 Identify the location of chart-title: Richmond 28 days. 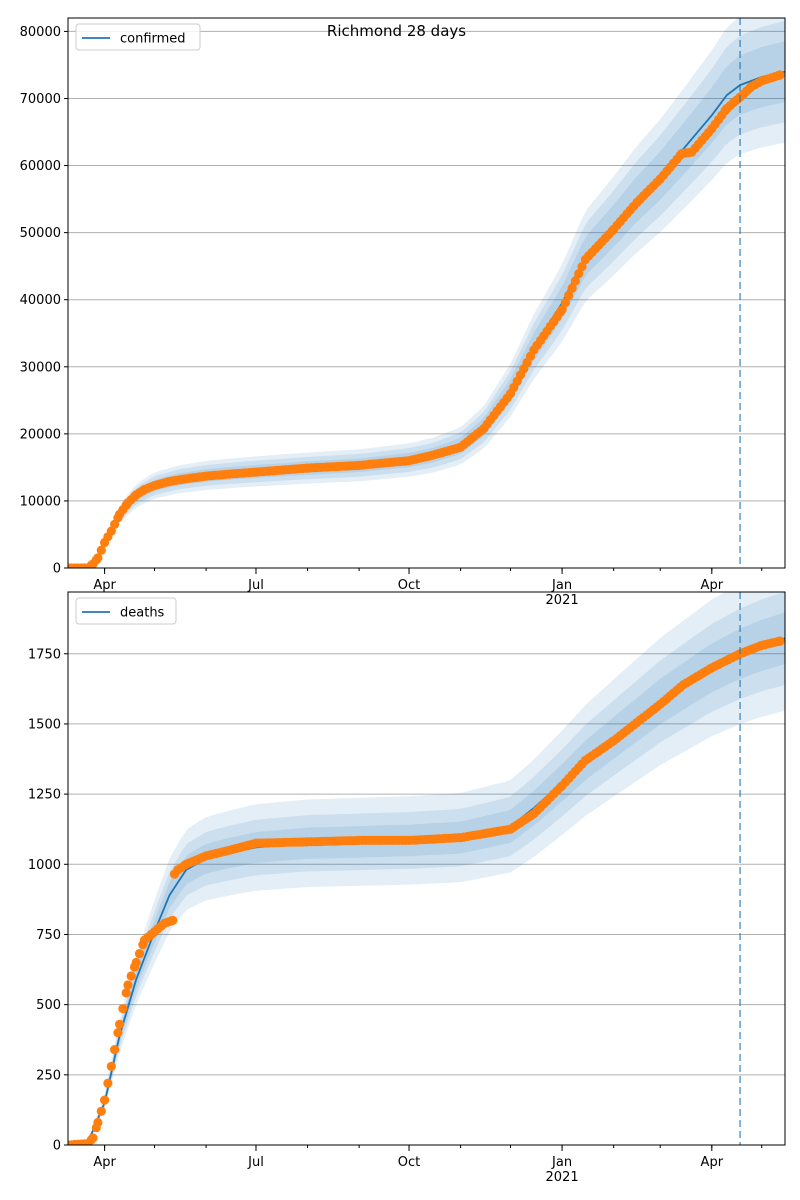
(396, 31).